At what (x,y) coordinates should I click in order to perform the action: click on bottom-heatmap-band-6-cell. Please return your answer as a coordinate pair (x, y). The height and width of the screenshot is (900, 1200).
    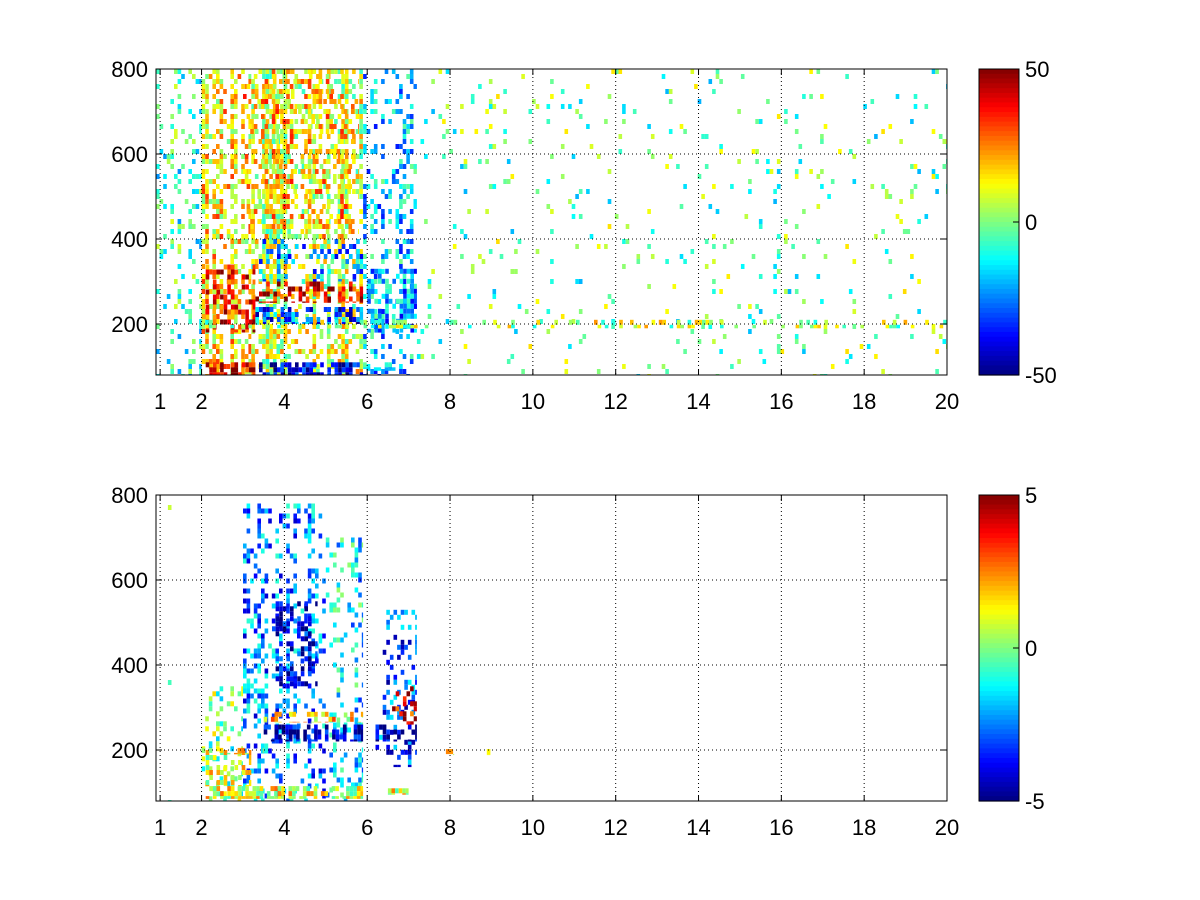
    Looking at the image, I should click on (401, 714).